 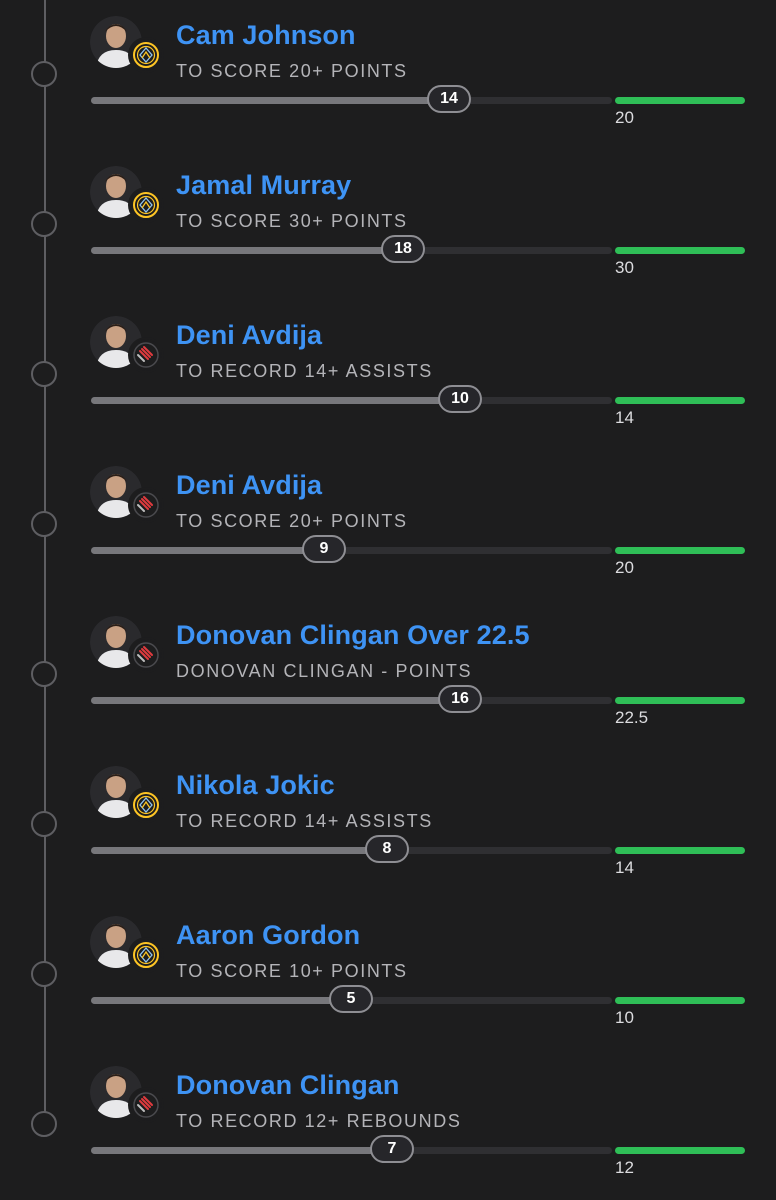 What do you see at coordinates (45, 565) in the screenshot?
I see `timeline-line` at bounding box center [45, 565].